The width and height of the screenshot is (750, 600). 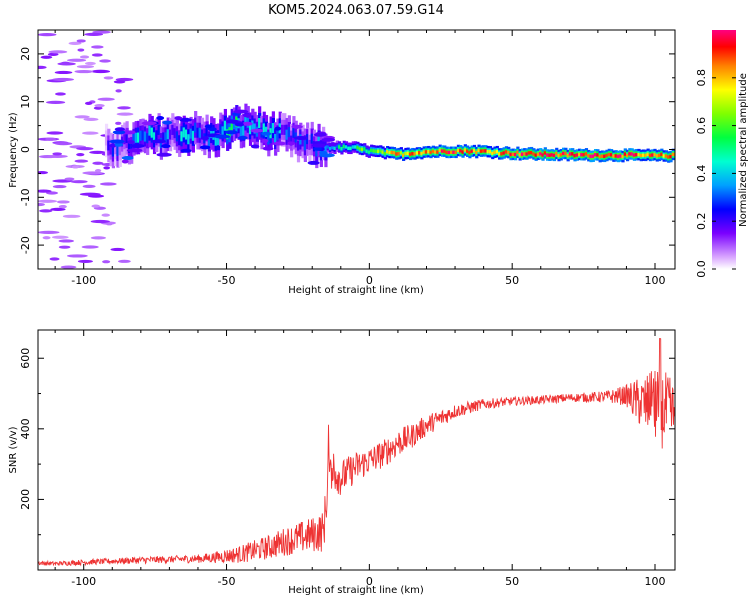 What do you see at coordinates (25, 197) in the screenshot?
I see `y-tick-label: -10` at bounding box center [25, 197].